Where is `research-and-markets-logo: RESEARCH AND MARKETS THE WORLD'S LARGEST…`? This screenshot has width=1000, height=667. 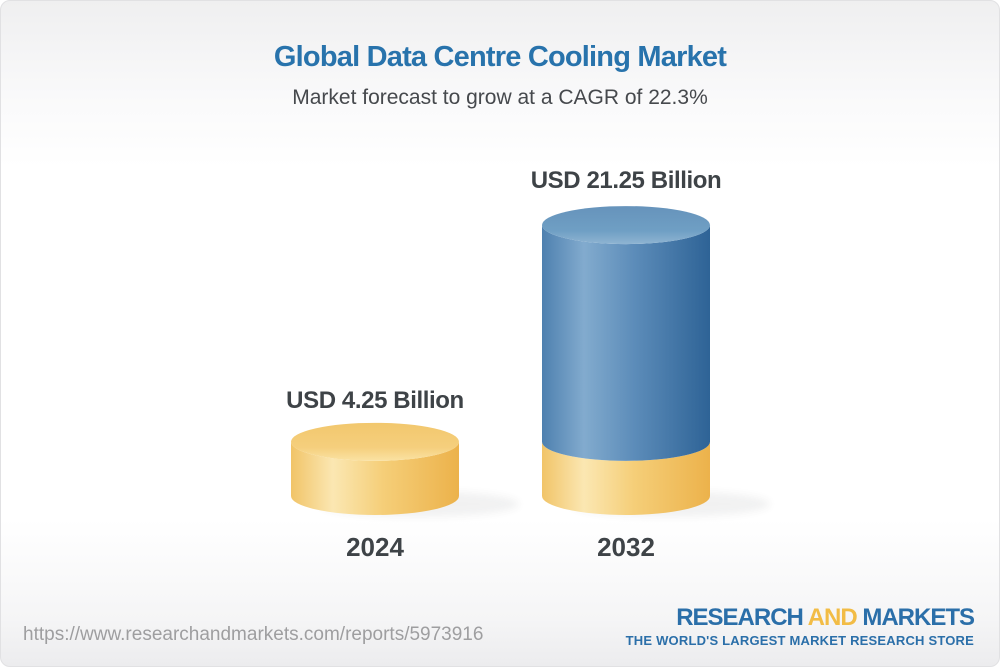
research-and-markets-logo: RESEARCH AND MARKETS THE WORLD'S LARGEST… is located at coordinates (800, 626).